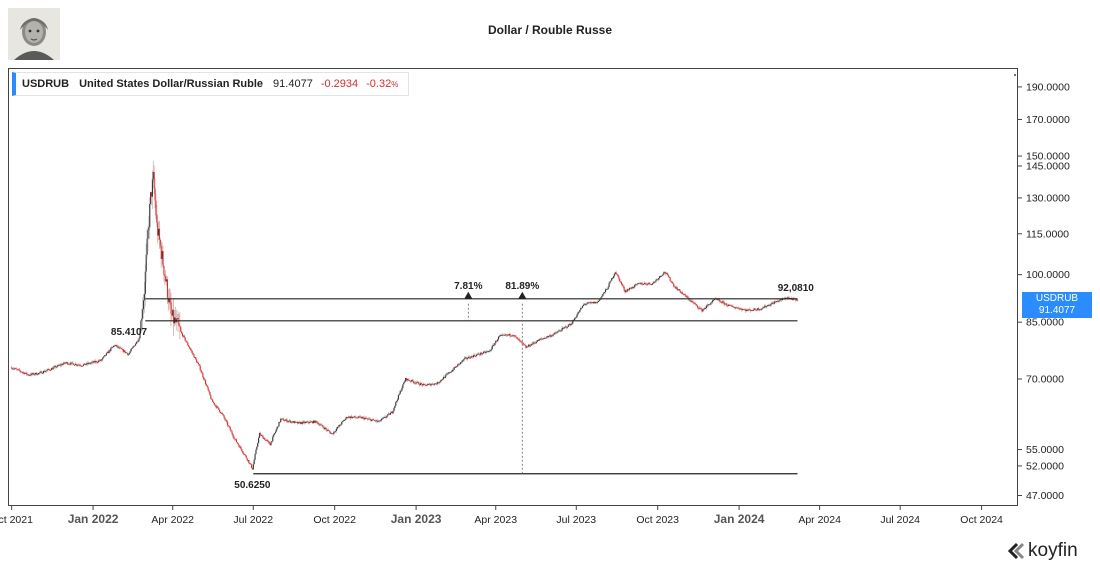 This screenshot has width=1100, height=569. Describe the element at coordinates (334, 520) in the screenshot. I see `x-tick-label: Oct 2022` at that location.